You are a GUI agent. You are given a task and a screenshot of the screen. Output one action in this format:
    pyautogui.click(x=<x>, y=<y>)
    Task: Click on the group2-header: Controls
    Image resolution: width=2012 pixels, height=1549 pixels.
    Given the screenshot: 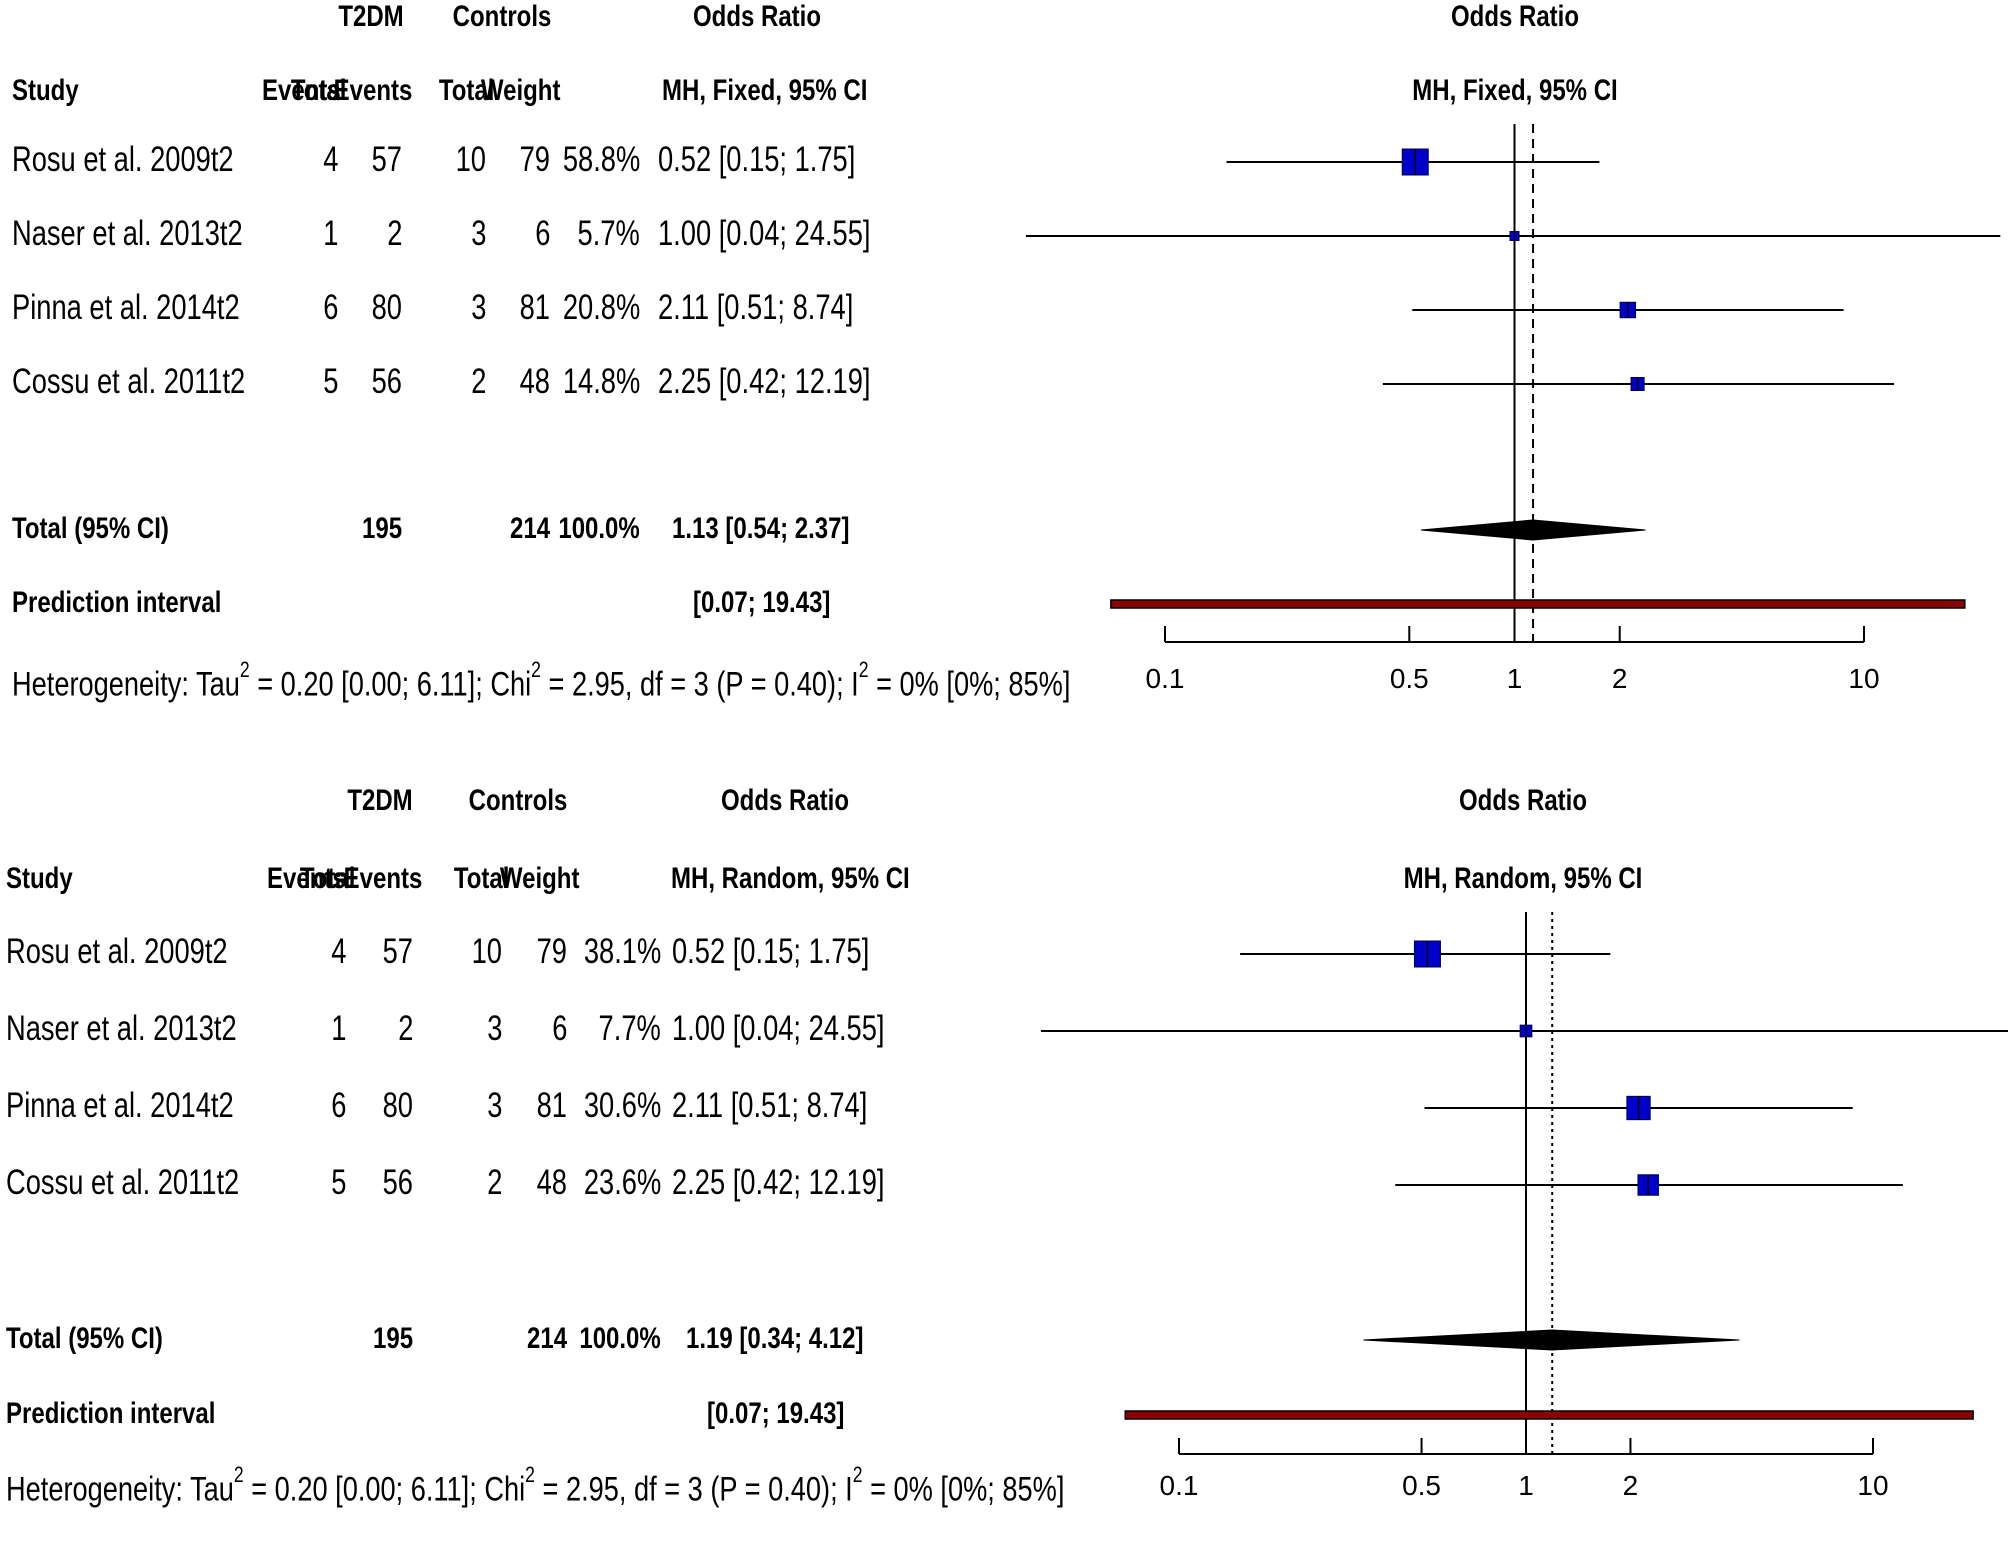 What is the action you would take?
    pyautogui.click(x=502, y=16)
    